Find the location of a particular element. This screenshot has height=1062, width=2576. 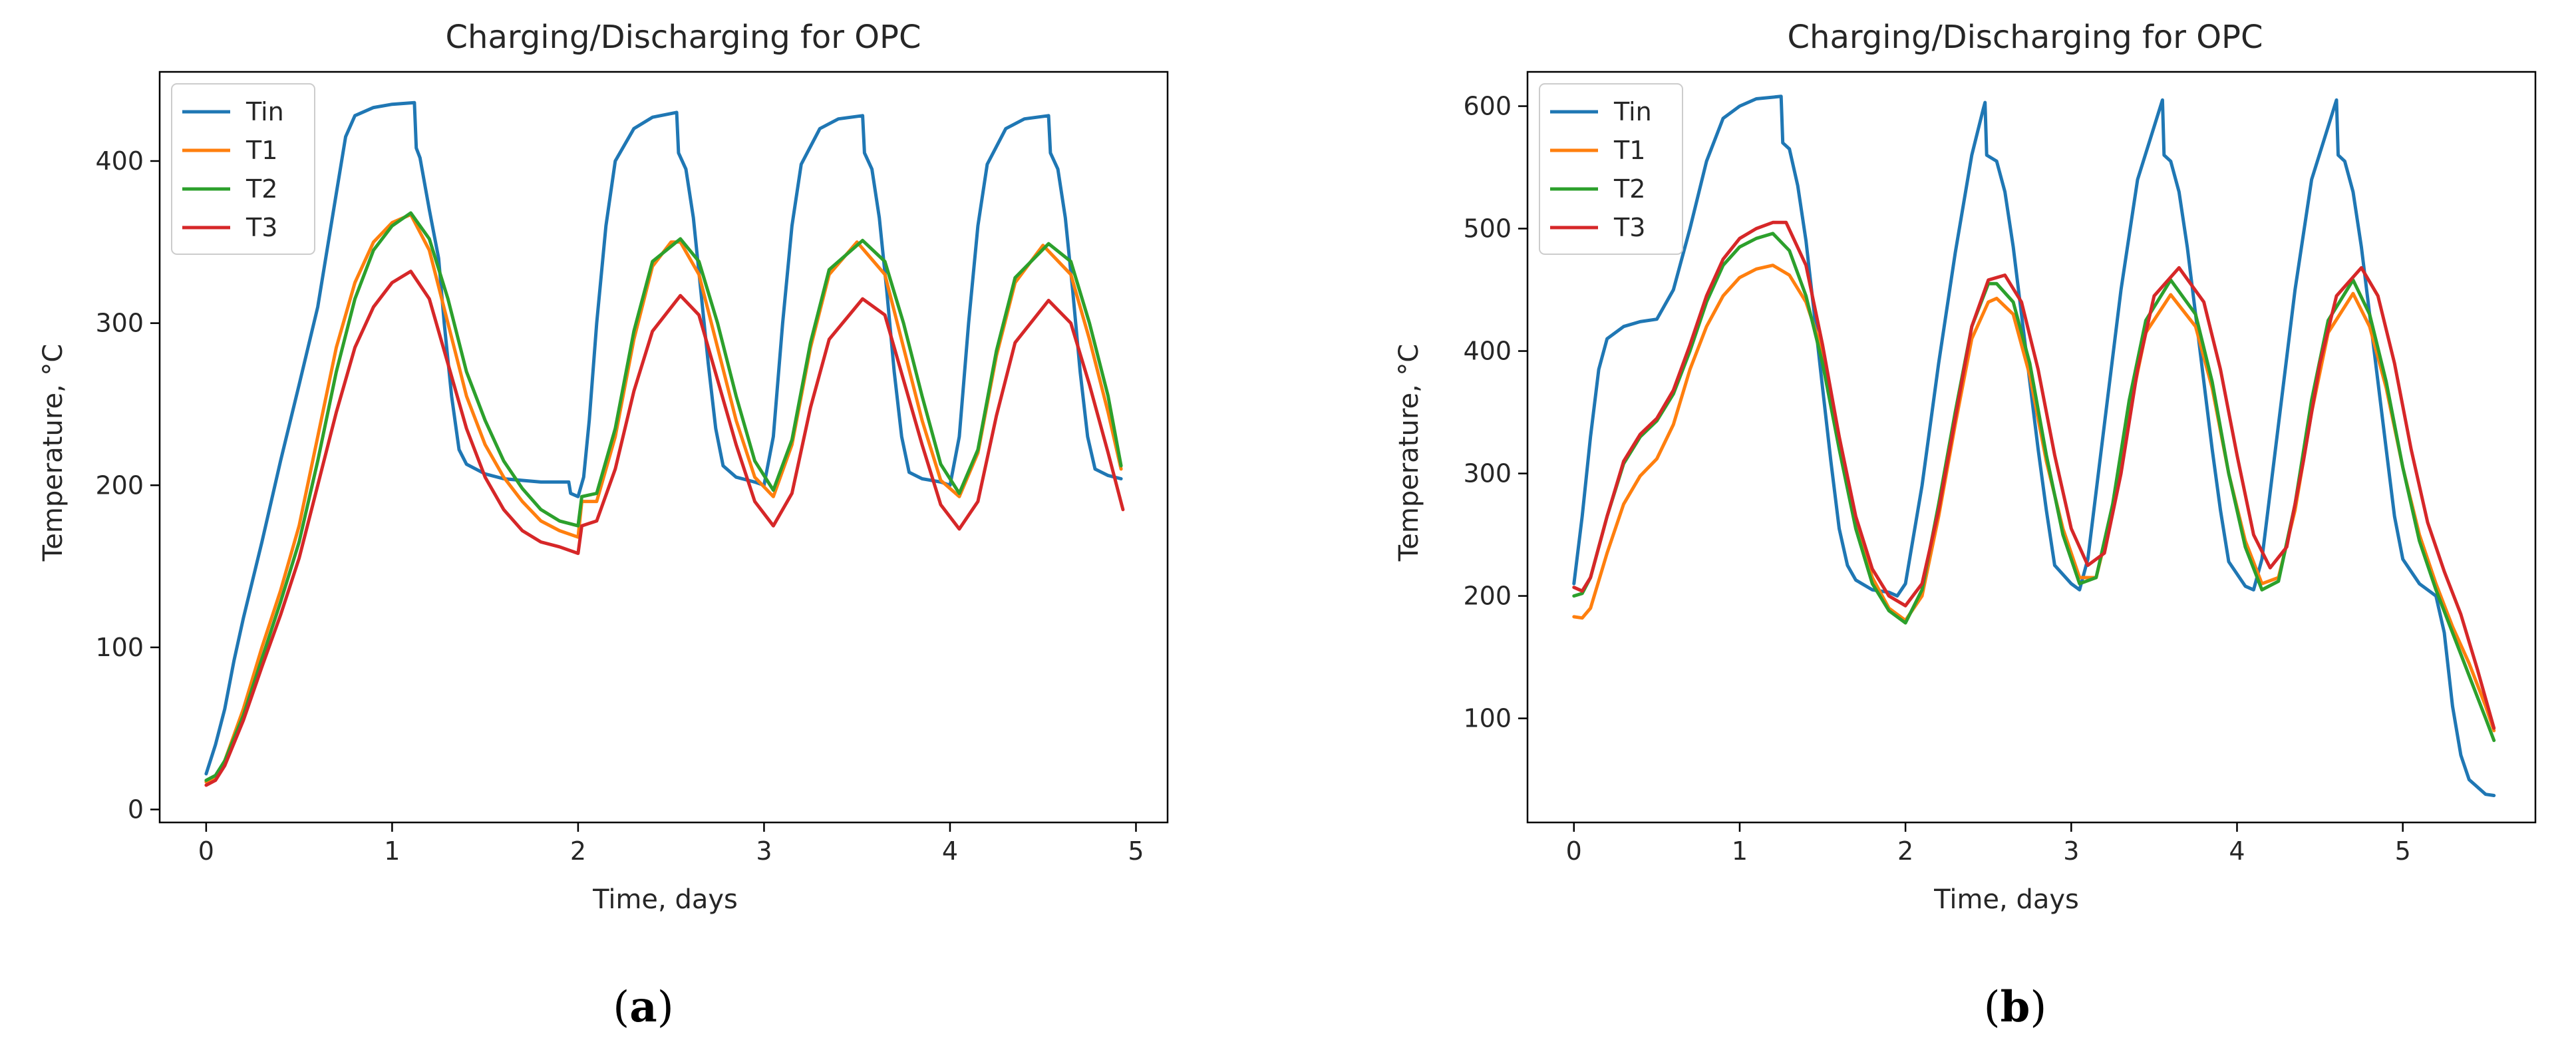

chart-a-xtick-label-0: 0 is located at coordinates (206, 851).